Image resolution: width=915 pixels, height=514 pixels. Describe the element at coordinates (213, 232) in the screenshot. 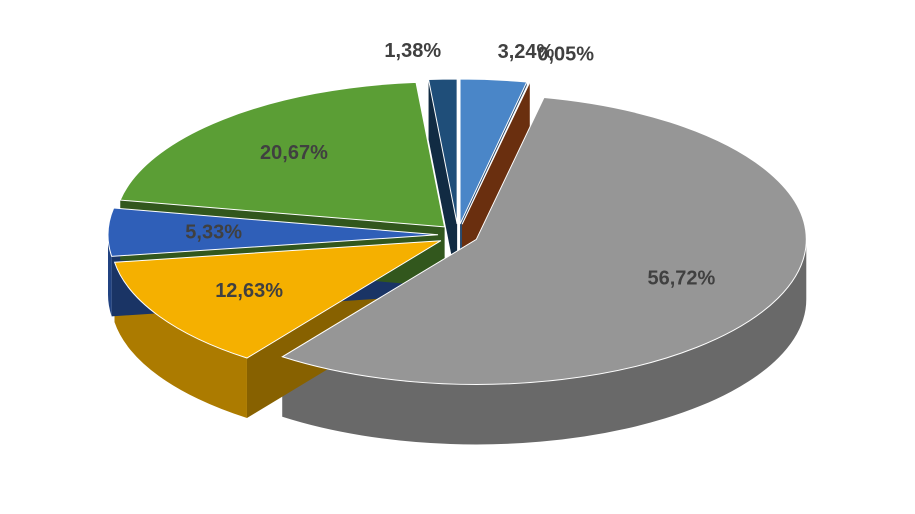

I see `data-label: 5,33%` at that location.